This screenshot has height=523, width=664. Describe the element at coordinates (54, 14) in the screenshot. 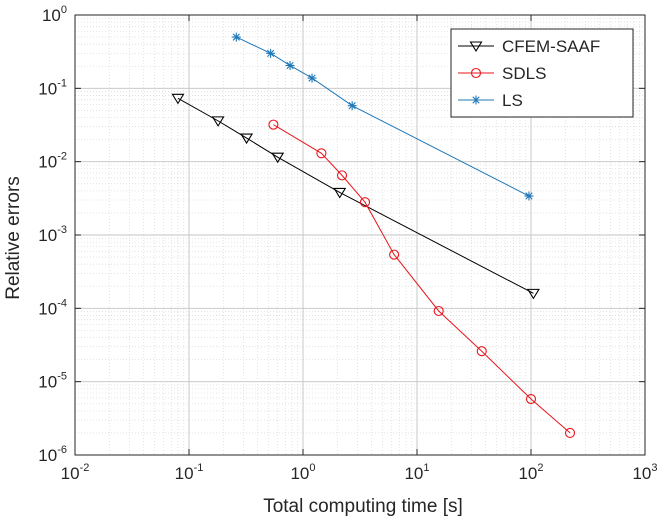

I see `y-tick-label: 10⁰` at that location.